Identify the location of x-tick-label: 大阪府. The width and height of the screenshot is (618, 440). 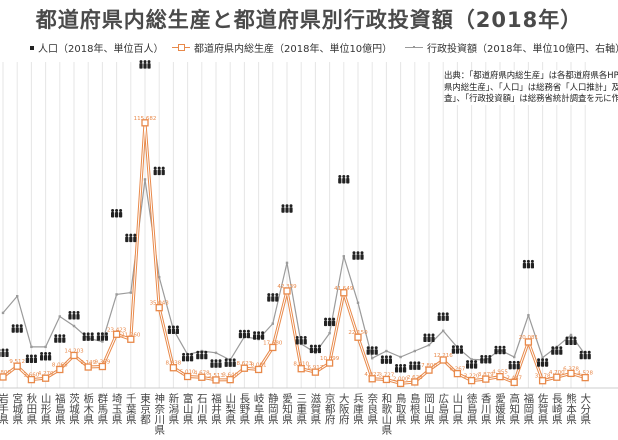
(344, 408).